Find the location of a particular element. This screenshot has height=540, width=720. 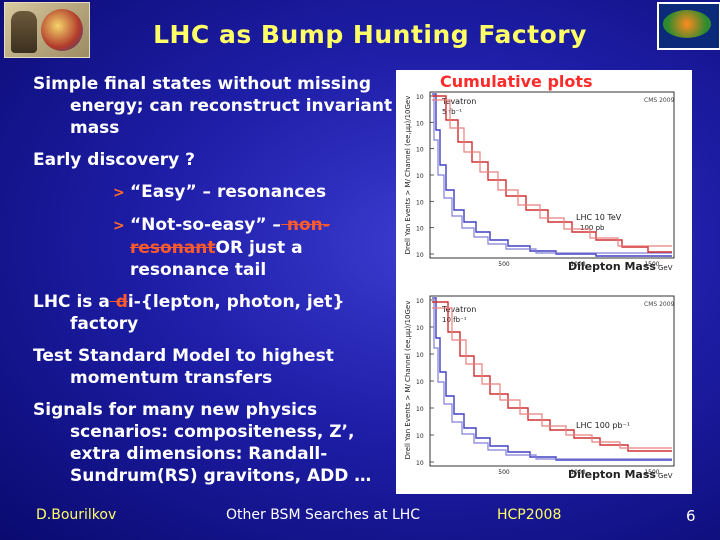

plot-top-xticks: 500 1000 1500 is located at coordinates (579, 264).